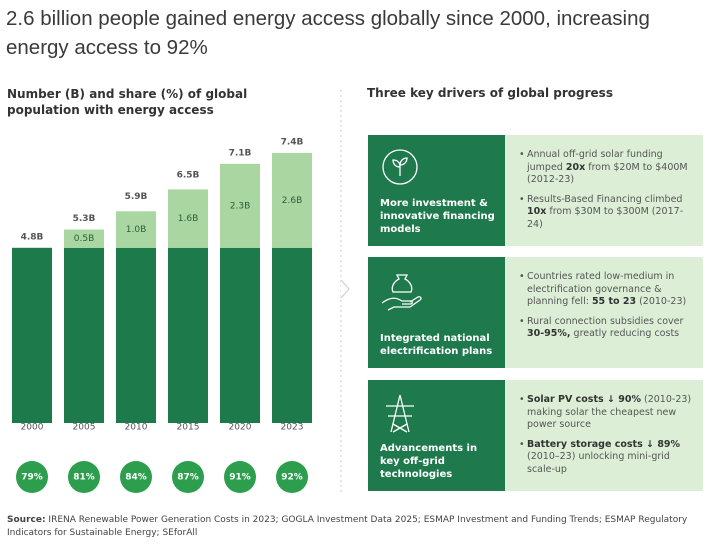  What do you see at coordinates (614, 301) in the screenshot?
I see `bullet-text: 55 to 23` at bounding box center [614, 301].